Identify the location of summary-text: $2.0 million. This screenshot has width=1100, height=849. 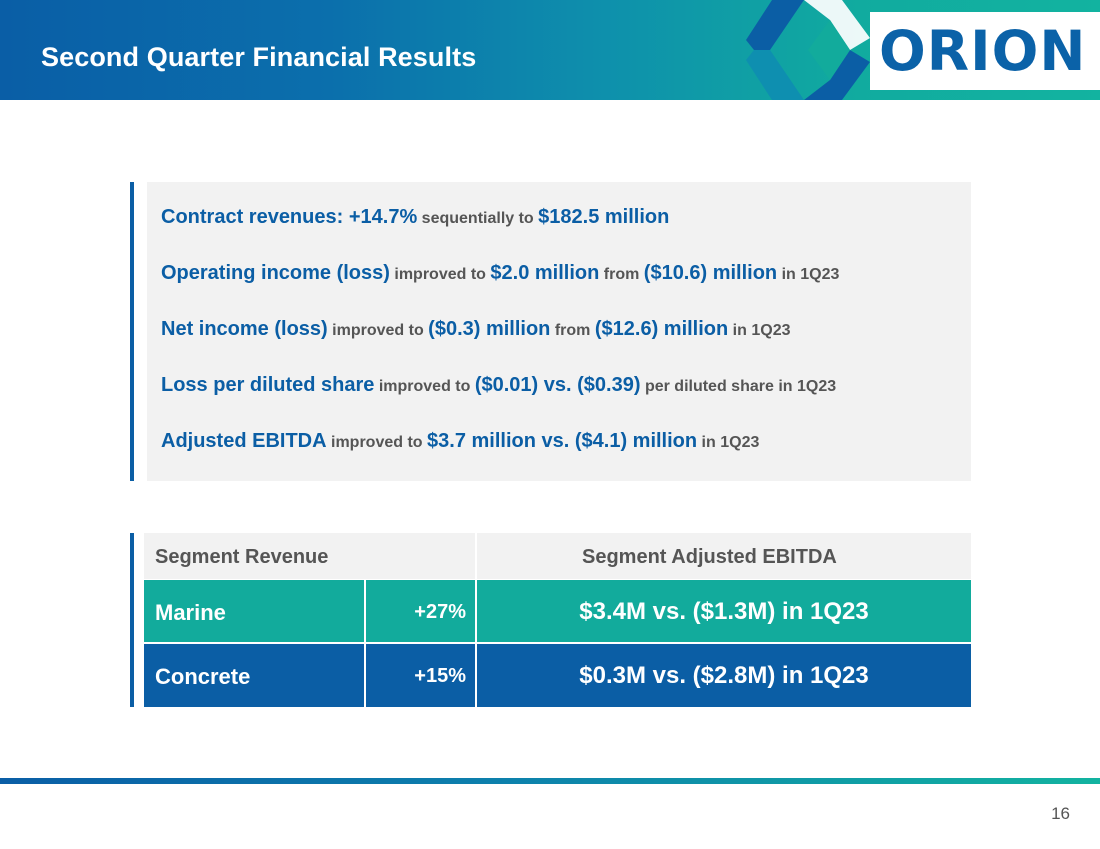
(545, 273).